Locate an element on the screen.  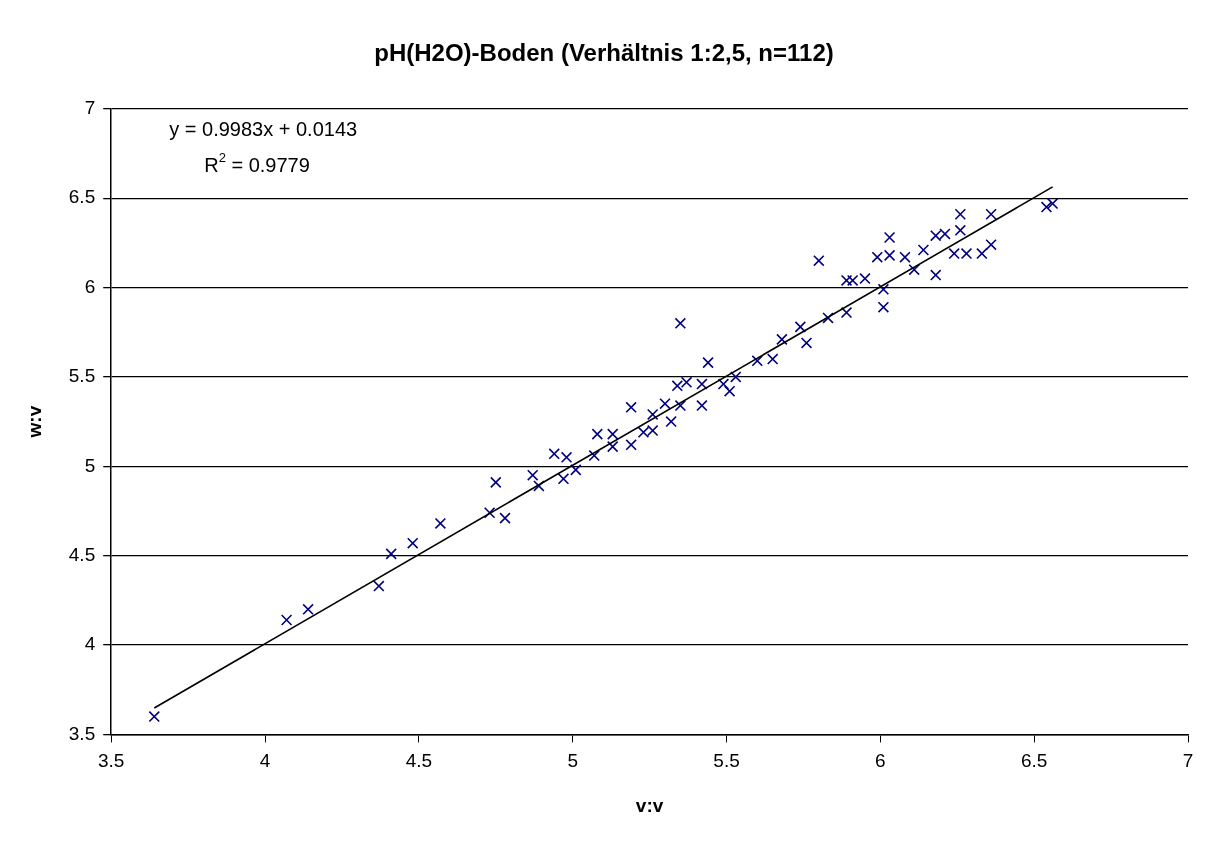
y-tick-label: 5.5 is located at coordinates (82, 376).